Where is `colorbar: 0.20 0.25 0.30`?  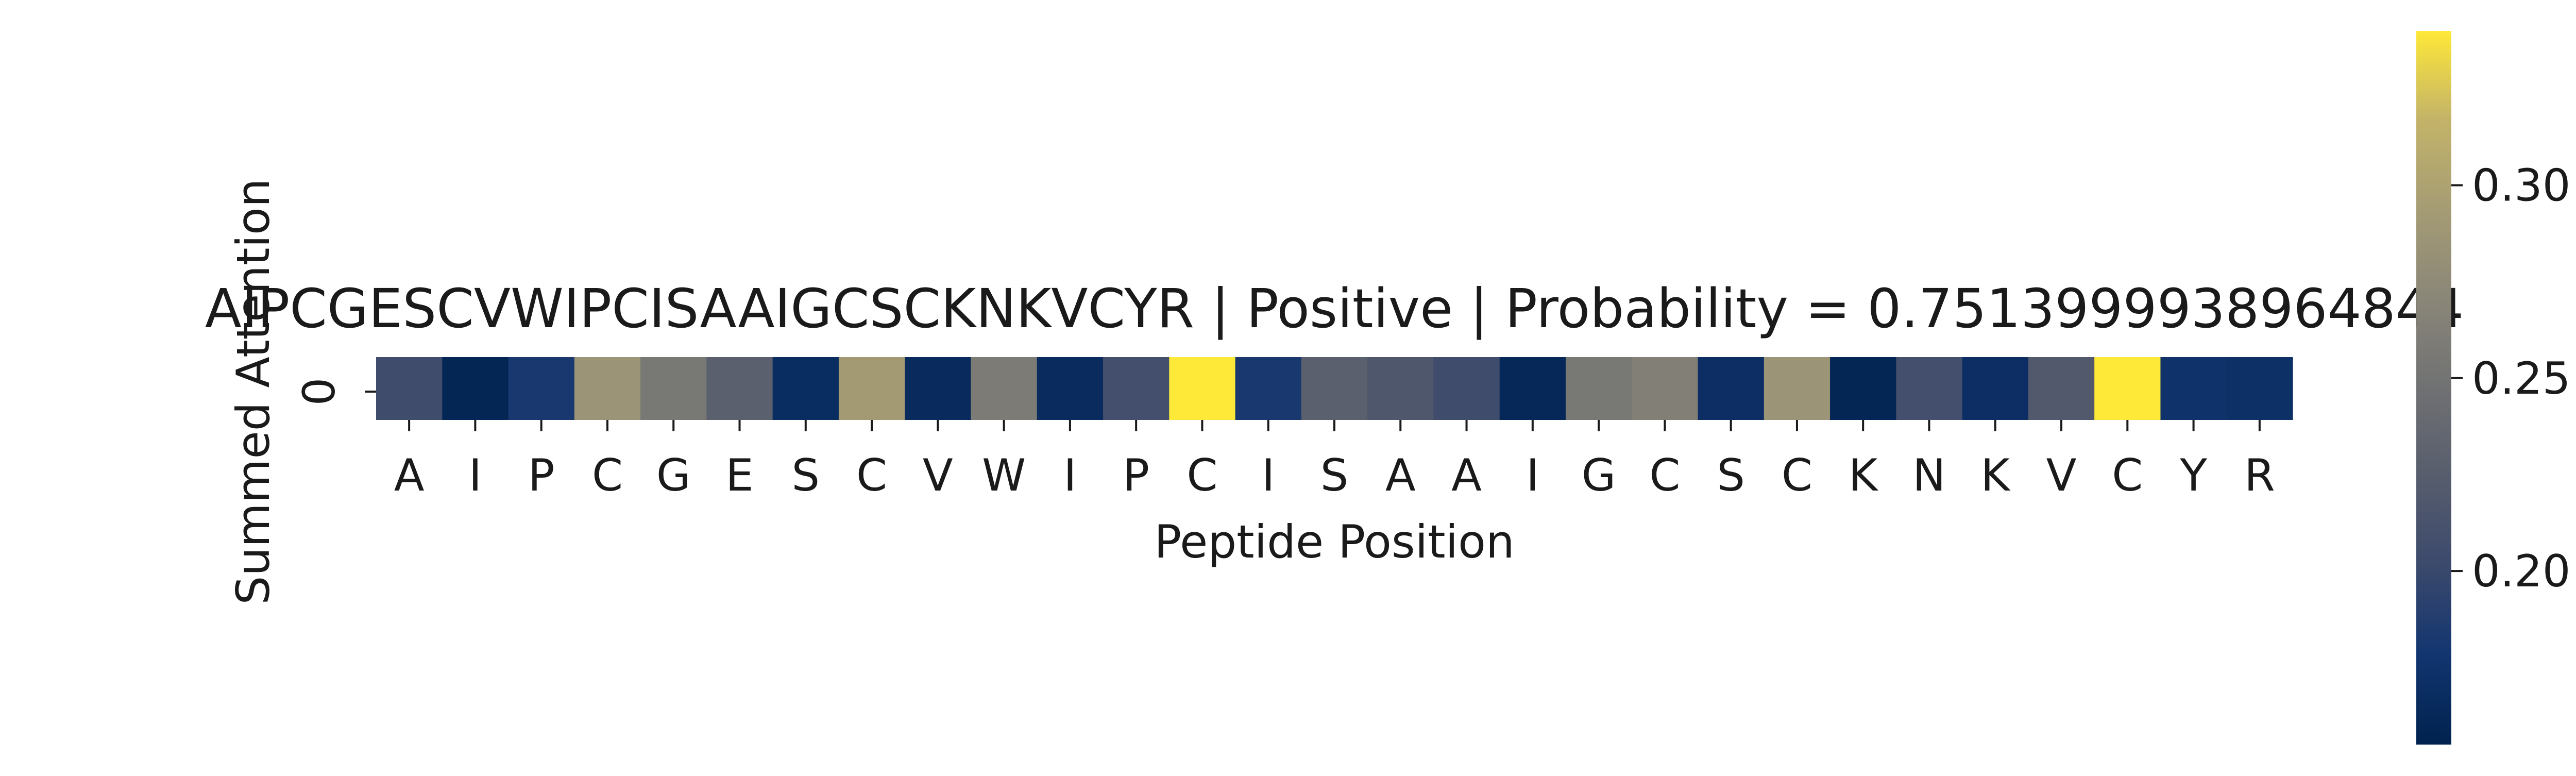
colorbar: 0.20 0.25 0.30 is located at coordinates (2493, 388).